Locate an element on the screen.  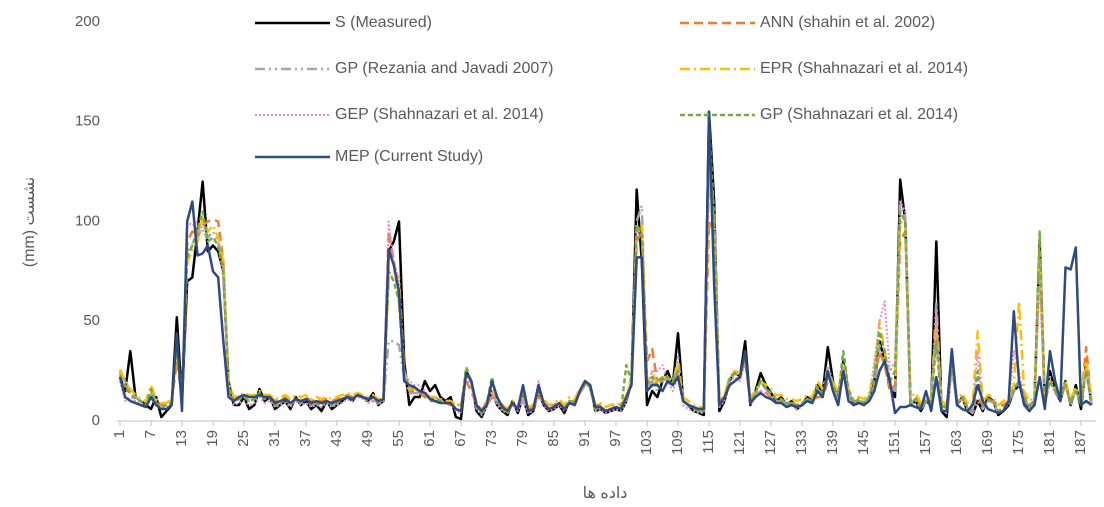
x-tick-label: 25 is located at coordinates (243, 438).